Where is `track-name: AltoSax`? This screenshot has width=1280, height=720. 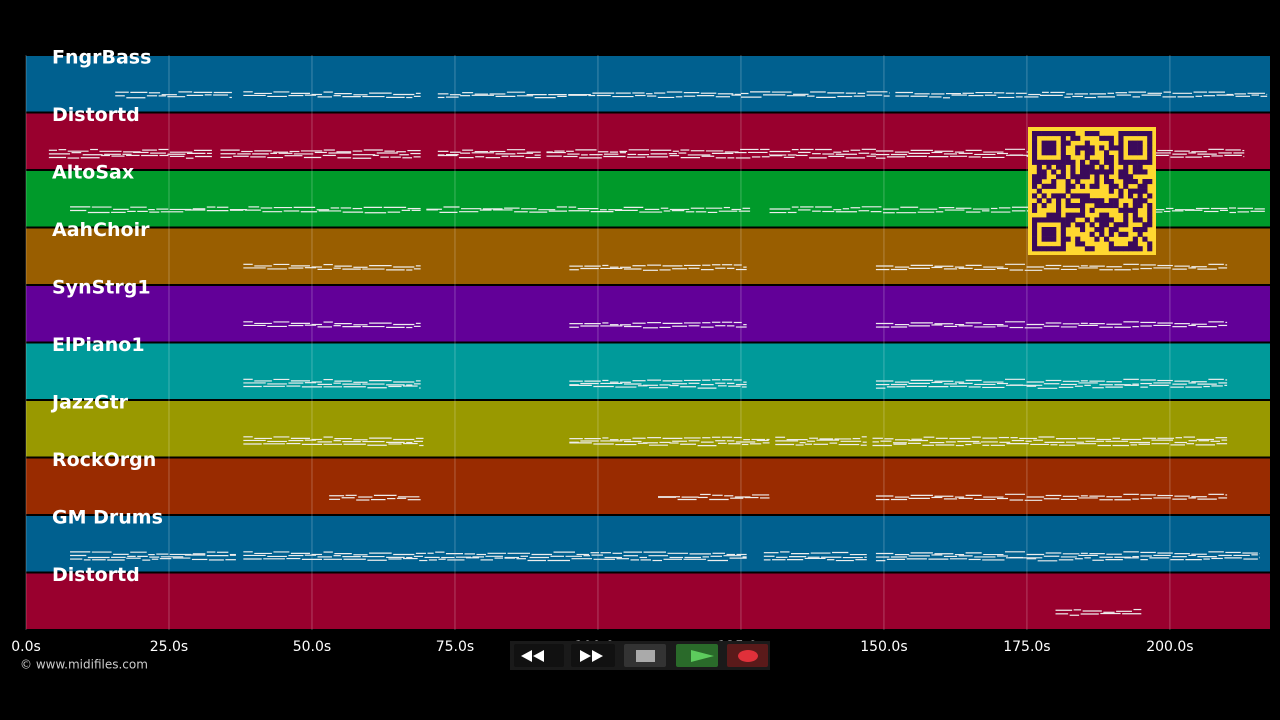 track-name: AltoSax is located at coordinates (93, 173).